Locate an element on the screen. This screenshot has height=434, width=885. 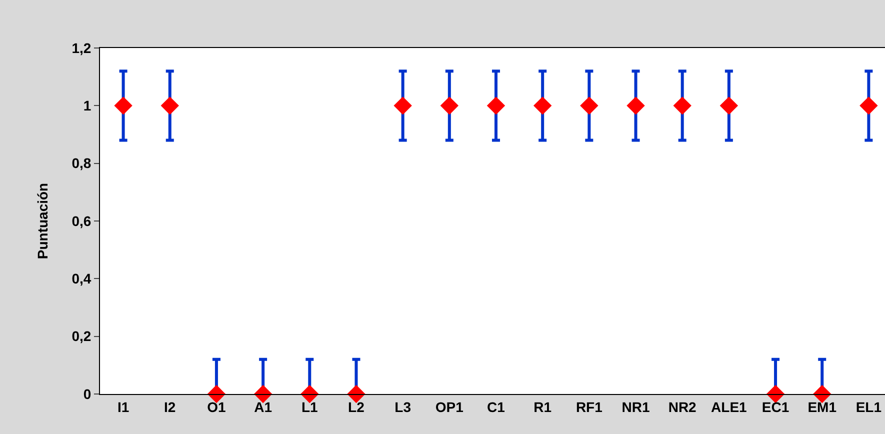
x-tick-label: RF1 is located at coordinates (589, 406).